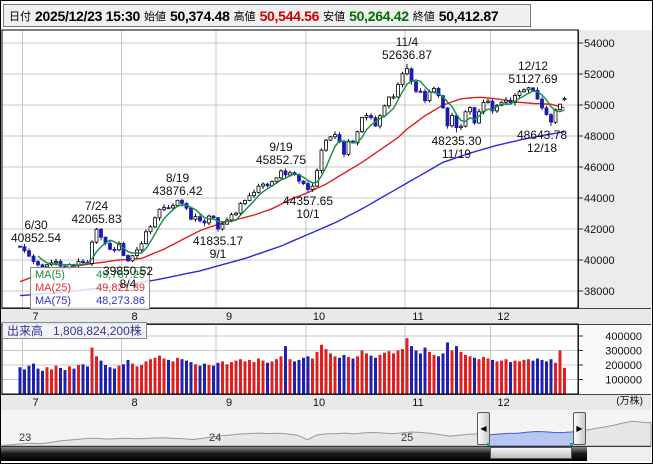 This screenshot has width=653, height=470. I want to click on month-label: 7, so click(35, 317).